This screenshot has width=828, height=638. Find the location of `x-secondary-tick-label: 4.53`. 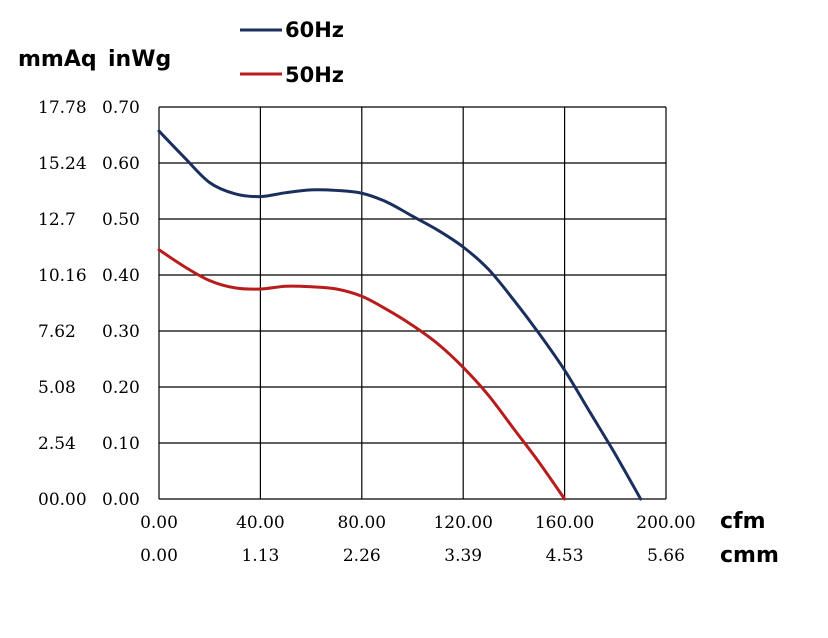

x-secondary-tick-label: 4.53 is located at coordinates (565, 556).